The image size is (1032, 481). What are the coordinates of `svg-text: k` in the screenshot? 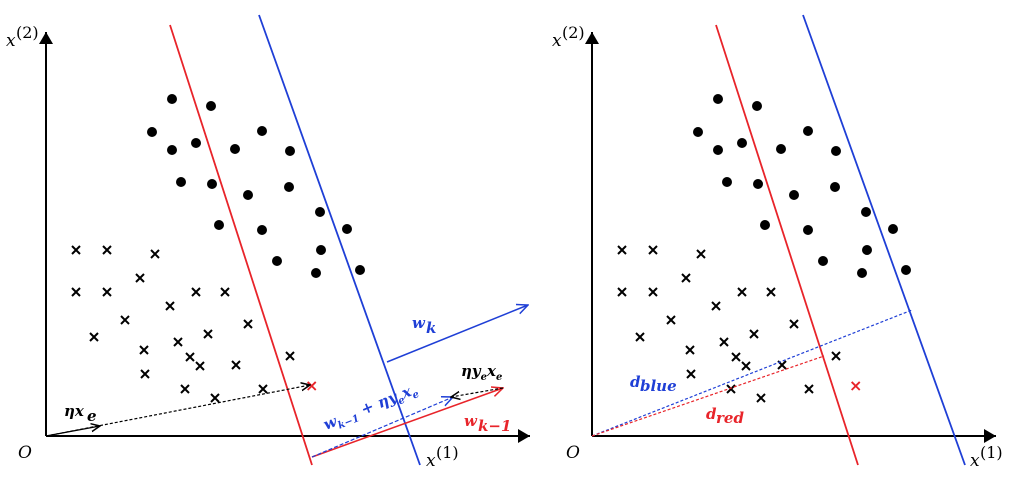 It's located at (431, 328).